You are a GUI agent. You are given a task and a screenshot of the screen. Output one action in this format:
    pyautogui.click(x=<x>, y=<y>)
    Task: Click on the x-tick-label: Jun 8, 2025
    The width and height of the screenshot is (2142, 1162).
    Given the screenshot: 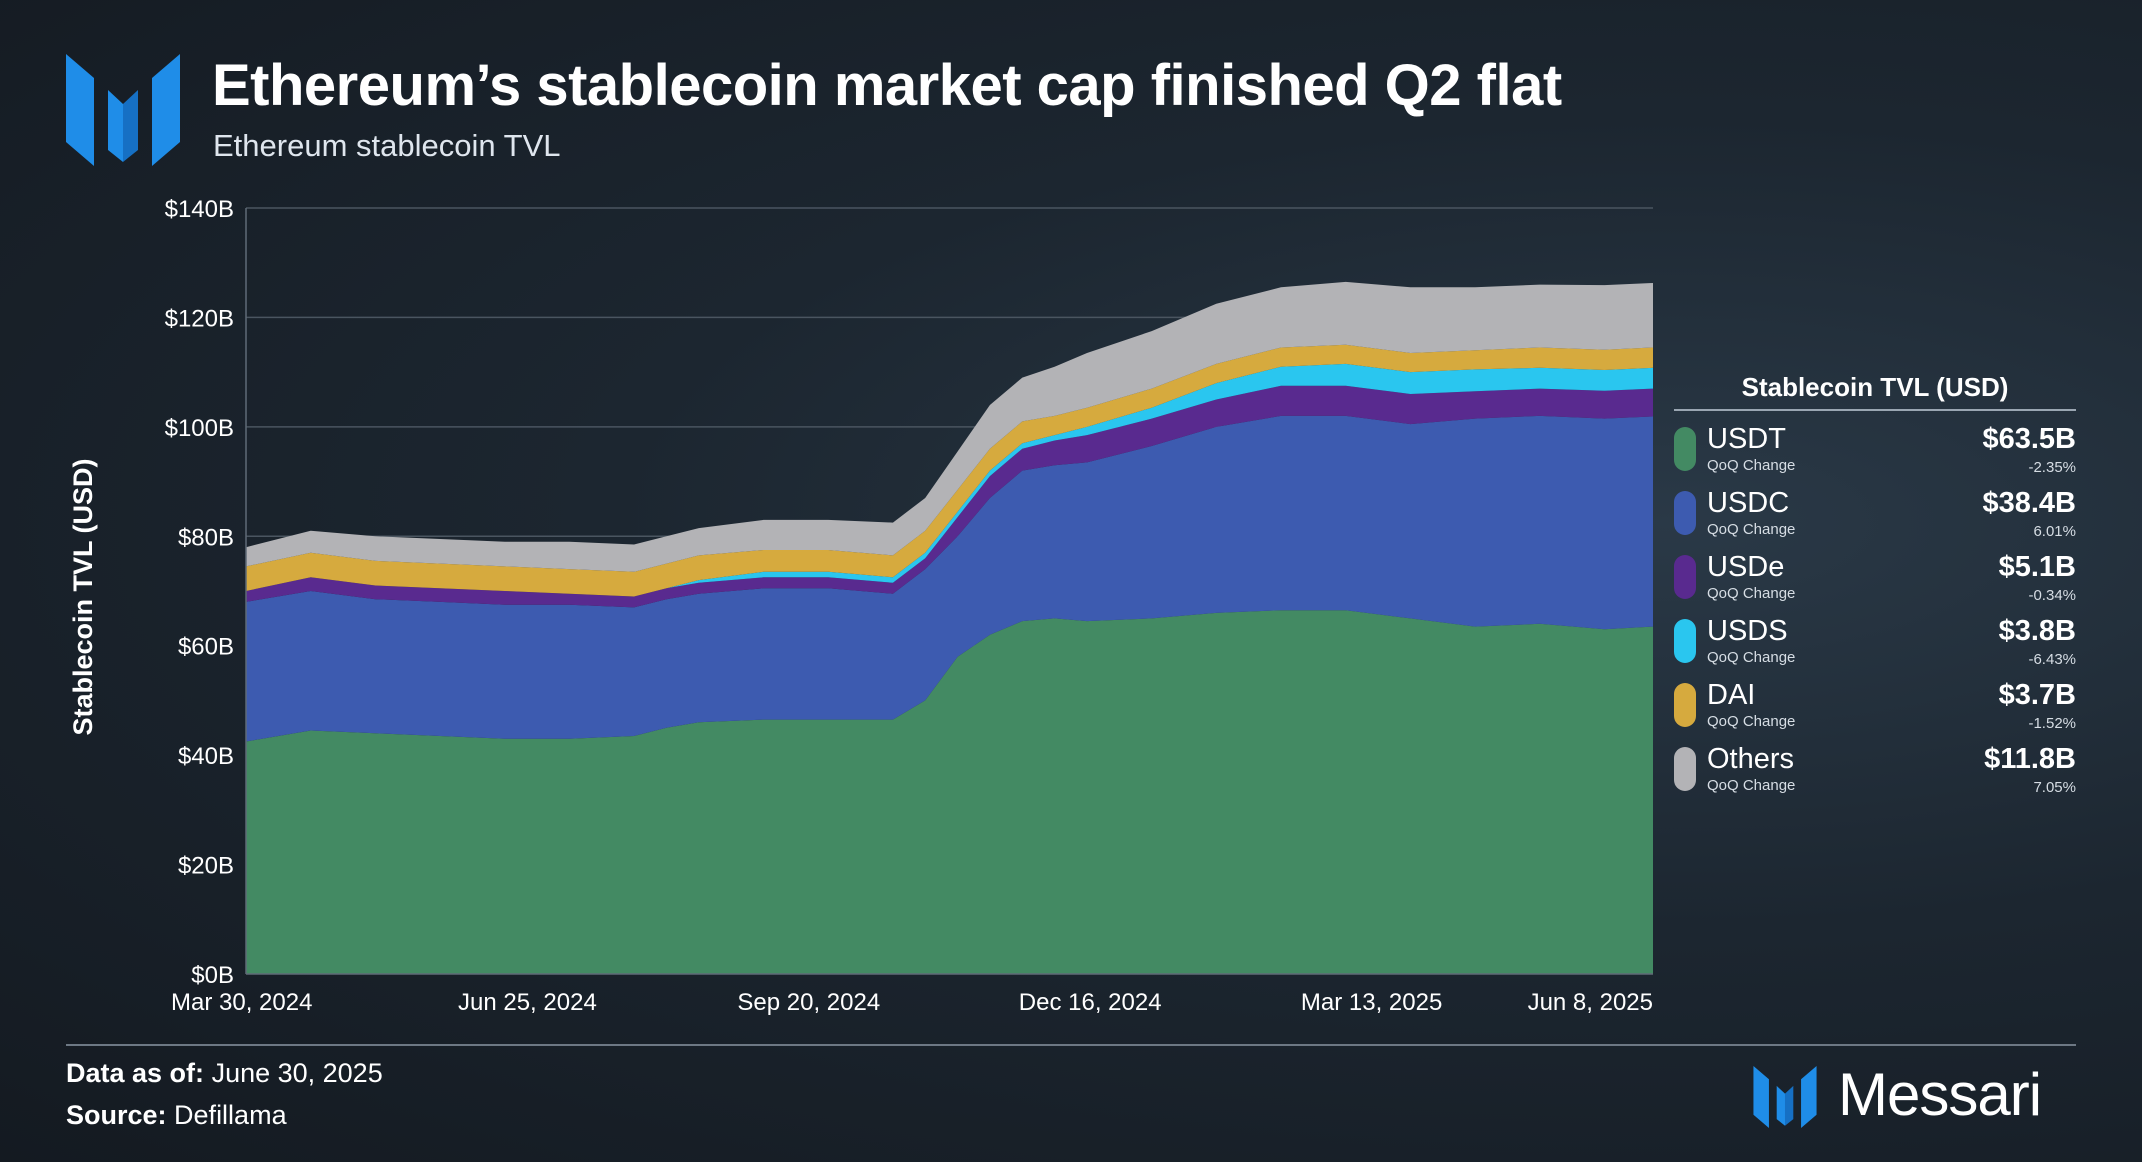 What is the action you would take?
    pyautogui.click(x=1590, y=1002)
    